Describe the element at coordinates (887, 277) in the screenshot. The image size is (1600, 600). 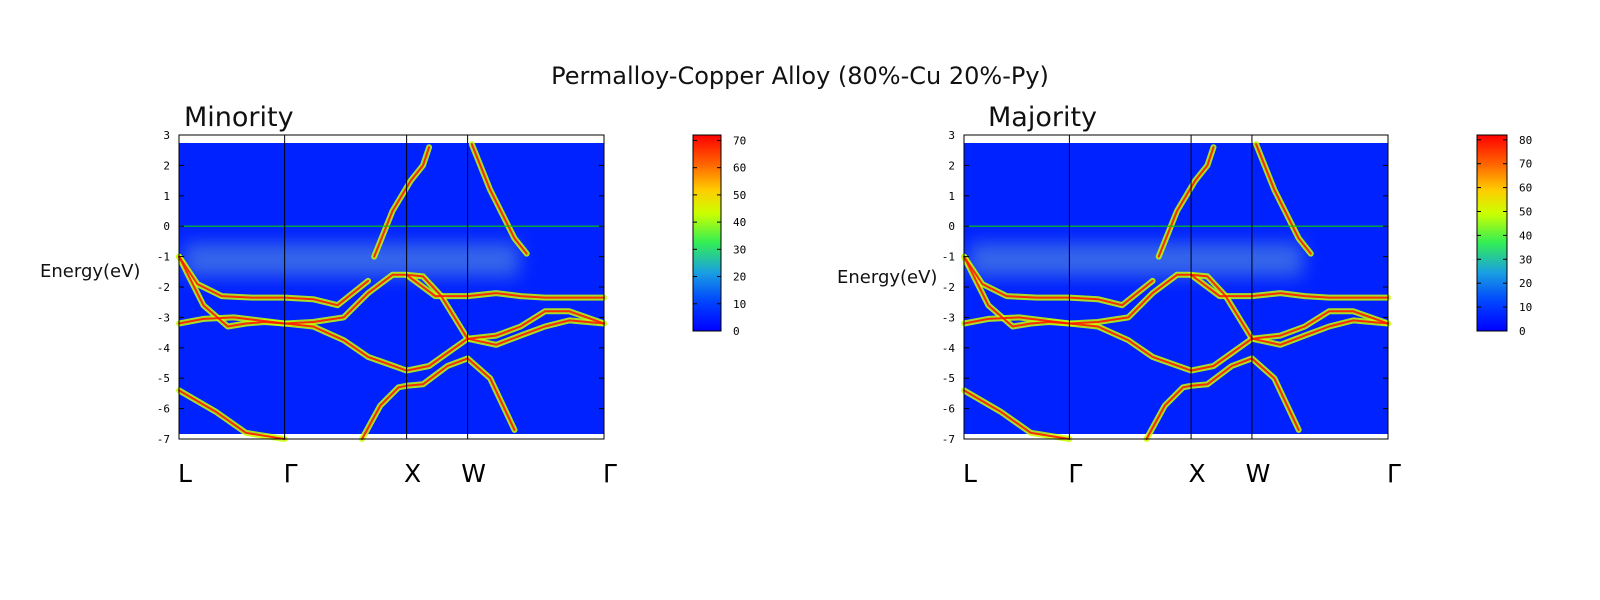
I see `y-axis-label-majority: Energy(eV)` at that location.